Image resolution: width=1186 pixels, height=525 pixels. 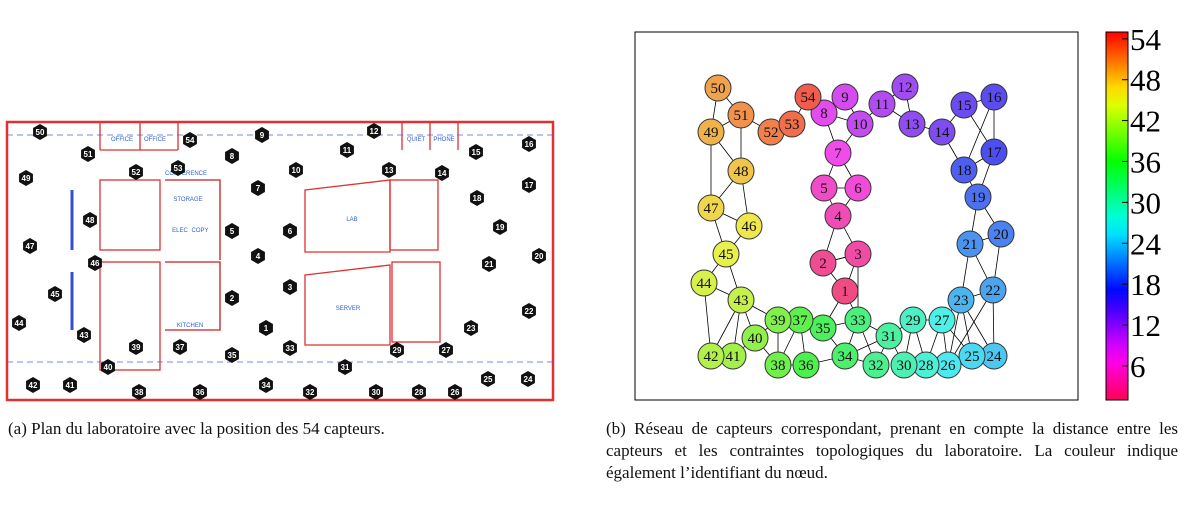 I want to click on colorbar-tick-label: 12, so click(x=1145, y=325).